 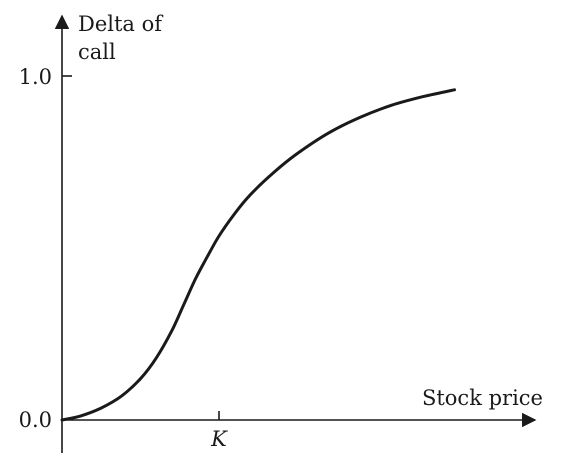 What do you see at coordinates (219, 439) in the screenshot?
I see `x-tick-label-k: K` at bounding box center [219, 439].